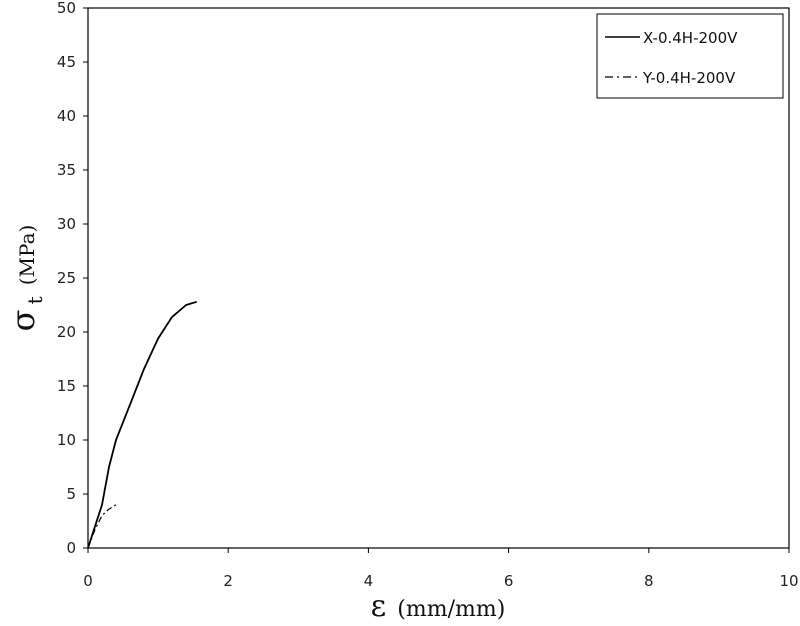 This screenshot has height=626, width=800. I want to click on y-axis-ticks: 0 5 10 15 20 25 30 35 40 45 50, so click(72, 278).